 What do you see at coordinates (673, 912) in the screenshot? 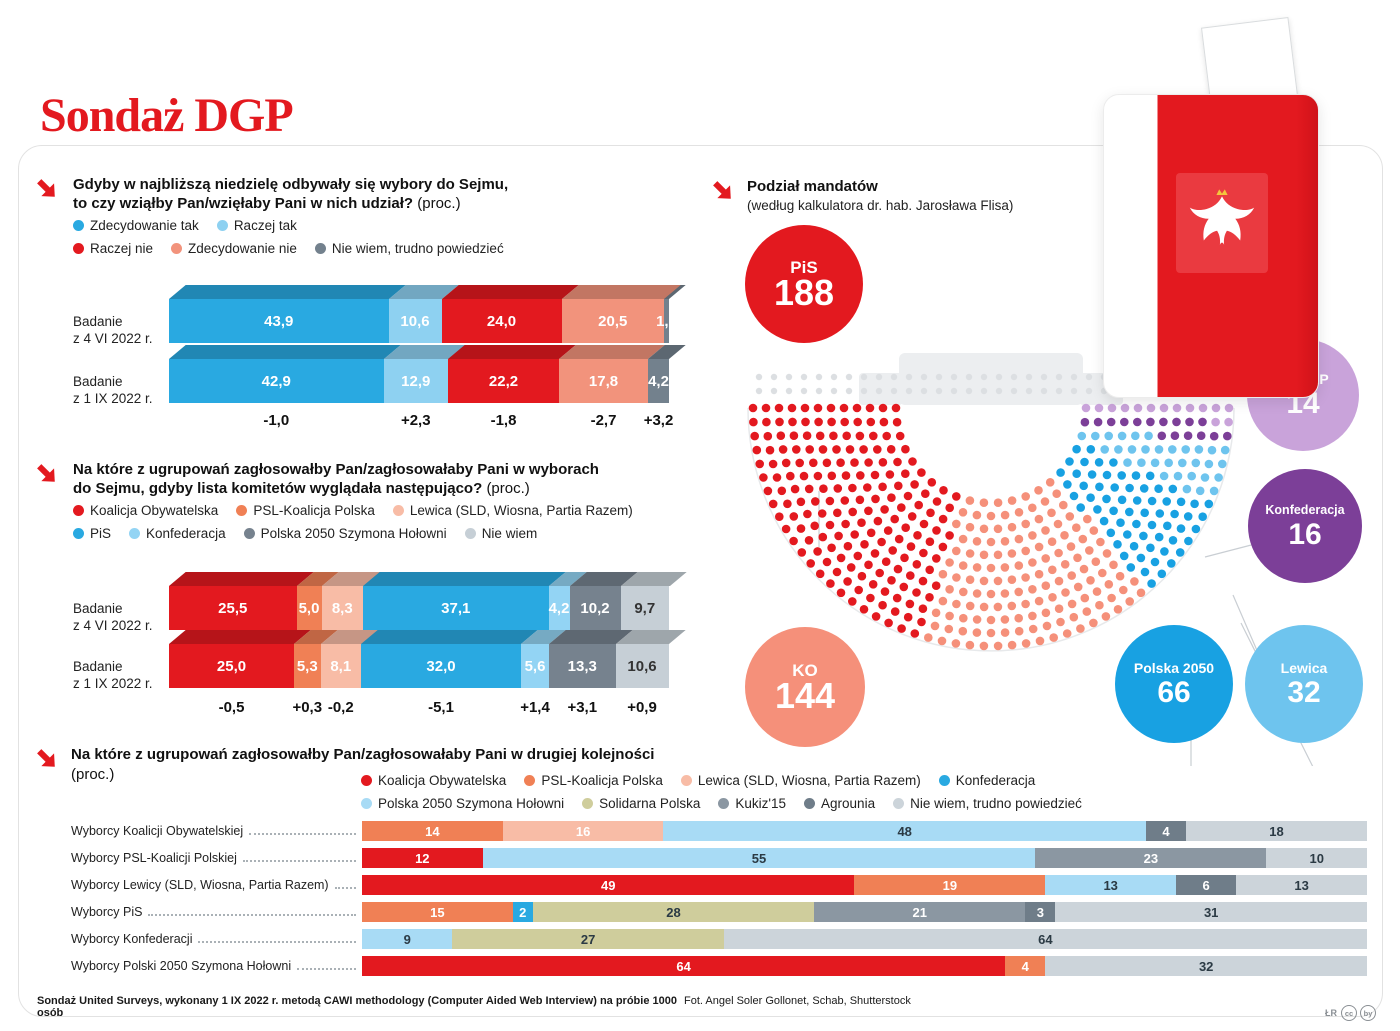
I see `bar-segment-solidarna-polska: 28` at bounding box center [673, 912].